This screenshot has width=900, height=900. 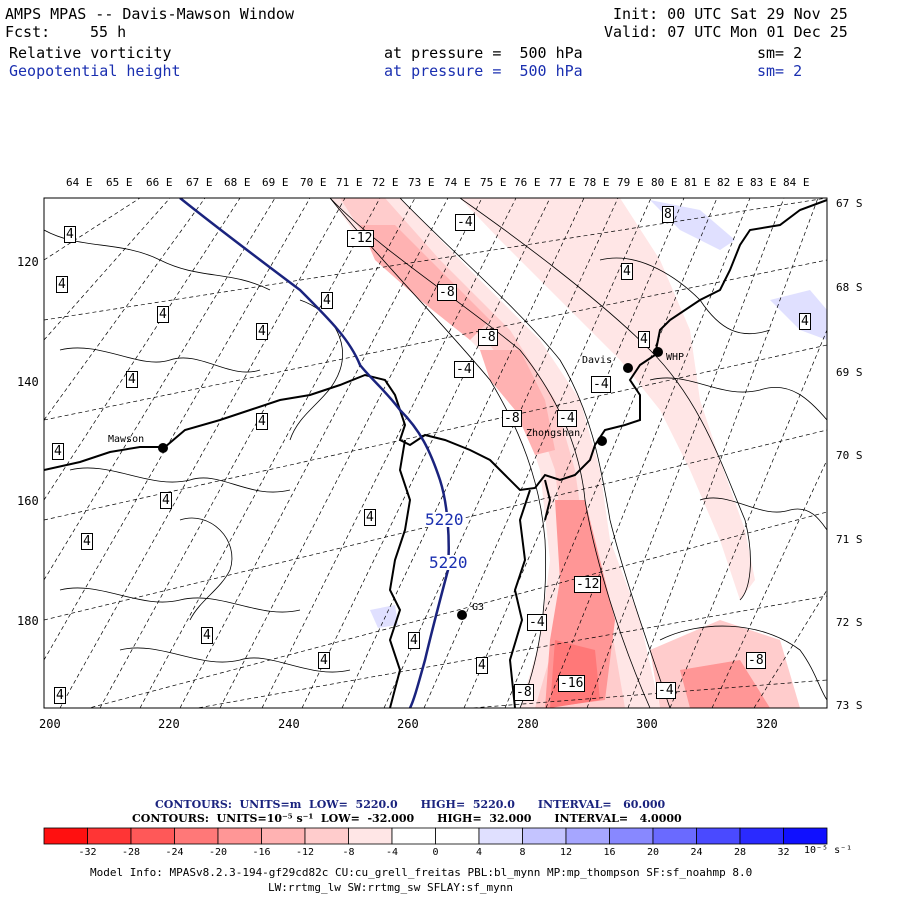 What do you see at coordinates (348, 852) in the screenshot?
I see `colorbar-tick-label: -8` at bounding box center [348, 852].